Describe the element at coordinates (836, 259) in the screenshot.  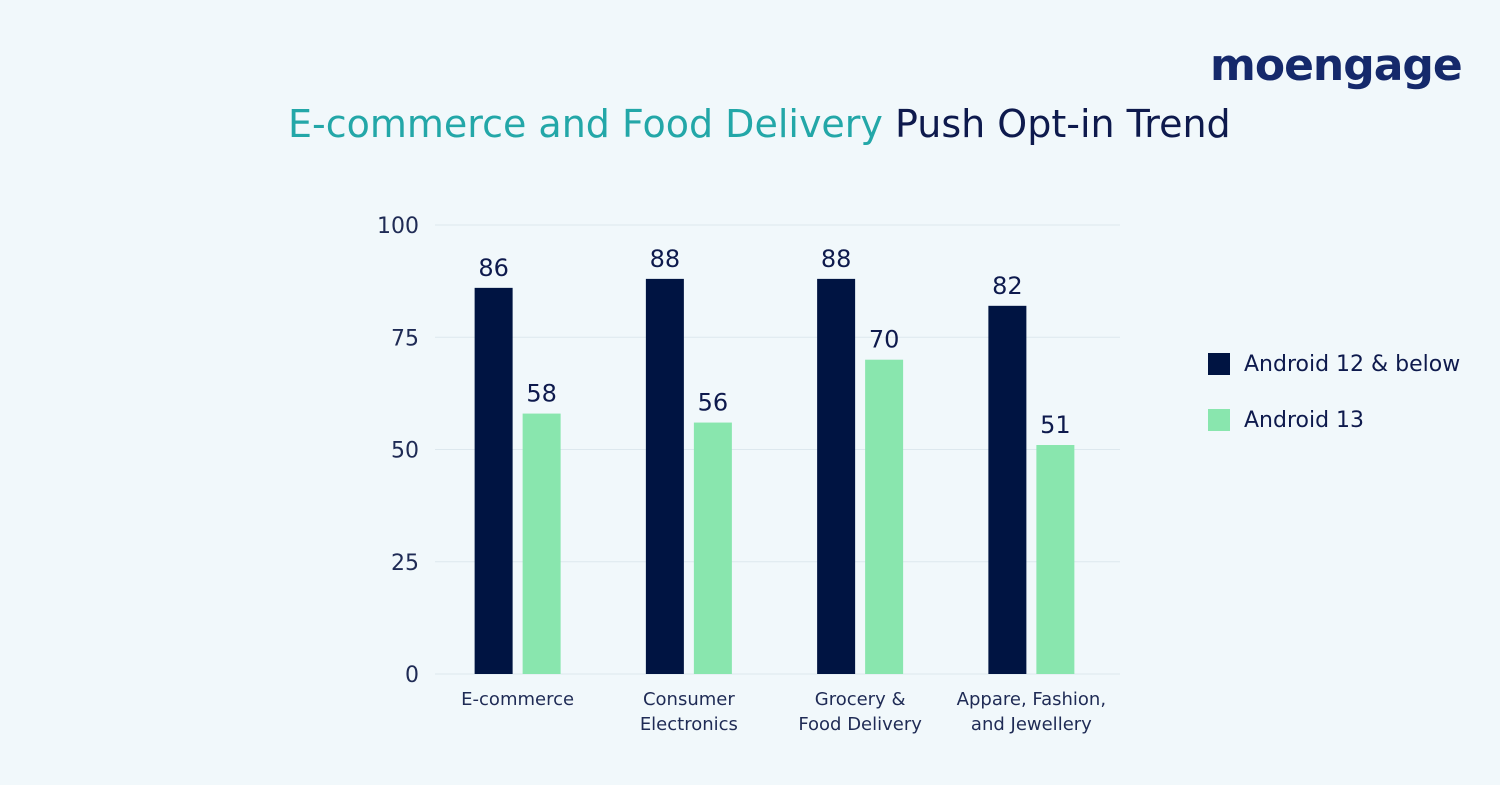
I see `data-label-android-12-2: 88` at that location.